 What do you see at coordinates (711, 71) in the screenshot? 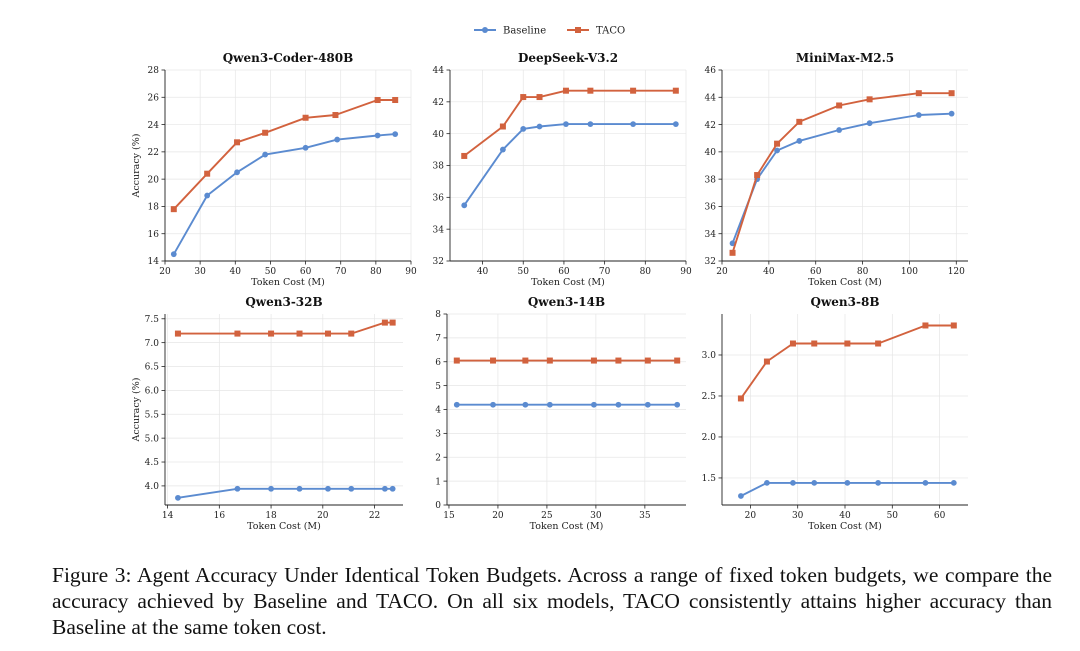
I see `y-tick-label: 46` at bounding box center [711, 71].